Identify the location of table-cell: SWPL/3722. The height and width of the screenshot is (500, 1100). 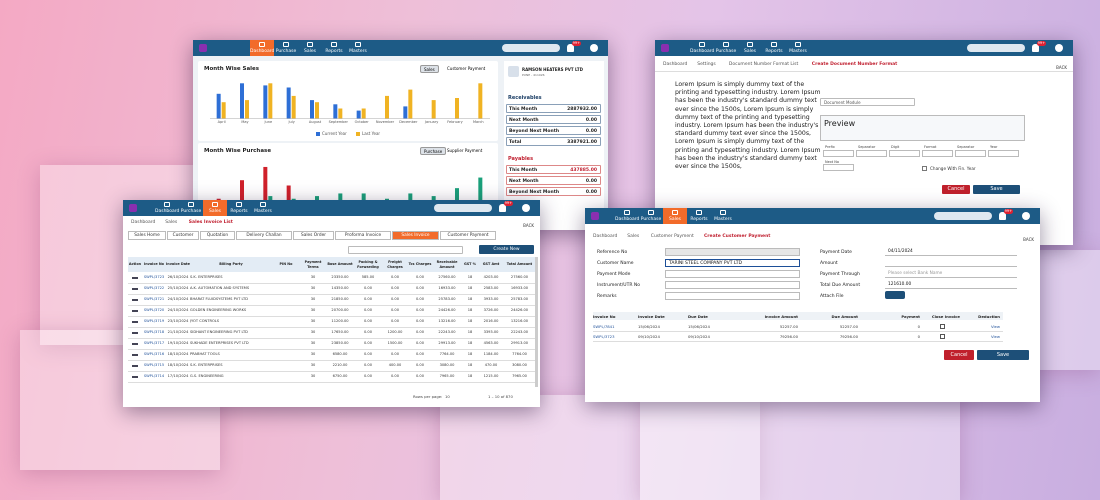
(154, 288).